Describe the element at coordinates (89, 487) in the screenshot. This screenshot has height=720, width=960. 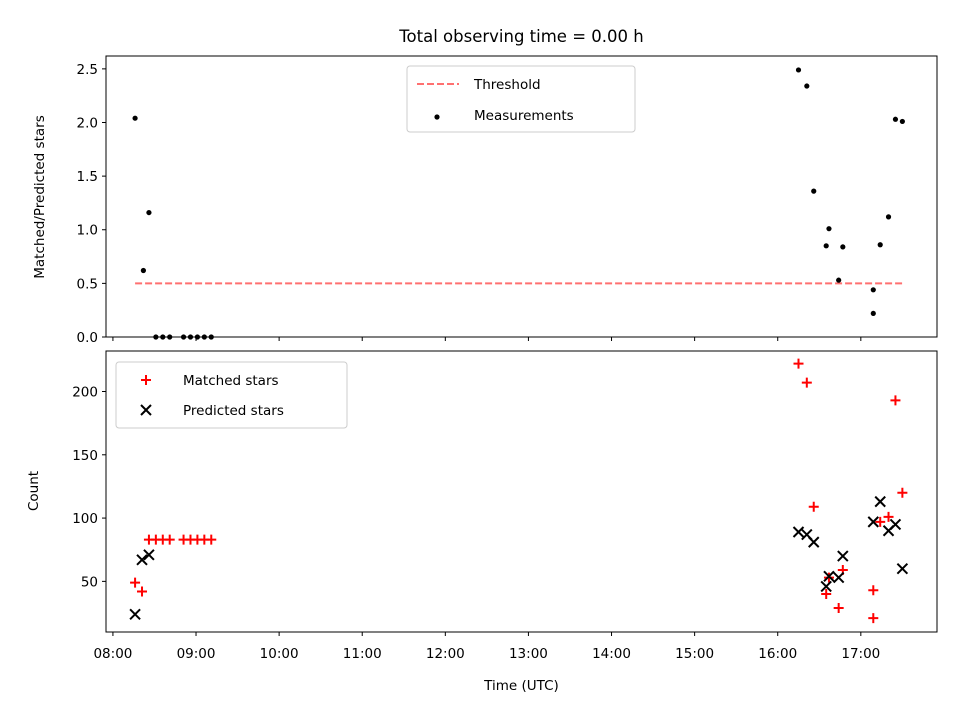
I see `bottom-y-ticks: 50 100 150 200` at that location.